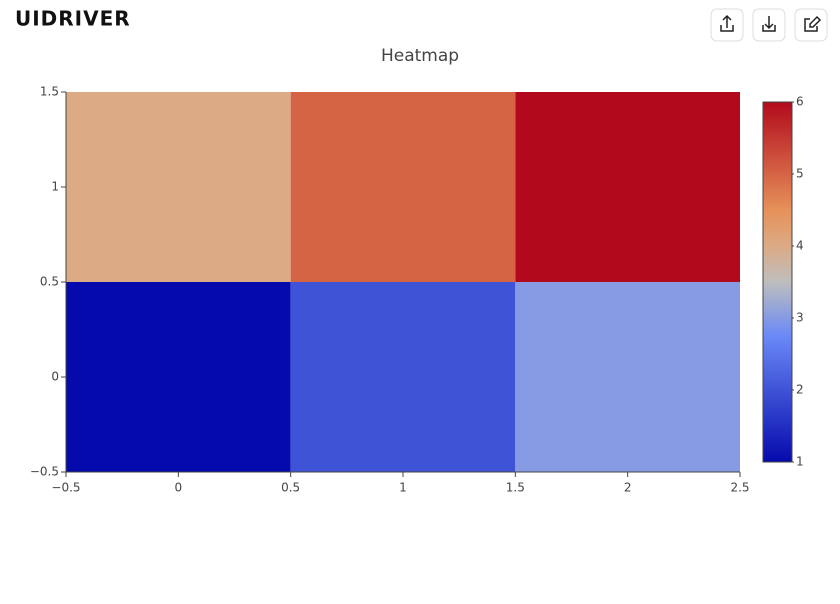 The image size is (840, 604). Describe the element at coordinates (179, 488) in the screenshot. I see `x-tick-label: 0` at that location.